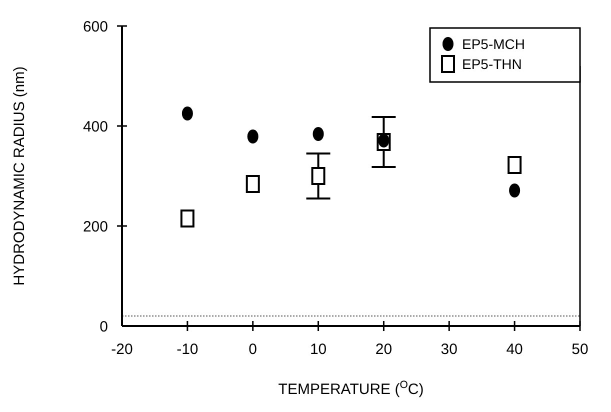 Image resolution: width=611 pixels, height=412 pixels. Describe the element at coordinates (253, 349) in the screenshot. I see `x-tick-label: 0` at that location.